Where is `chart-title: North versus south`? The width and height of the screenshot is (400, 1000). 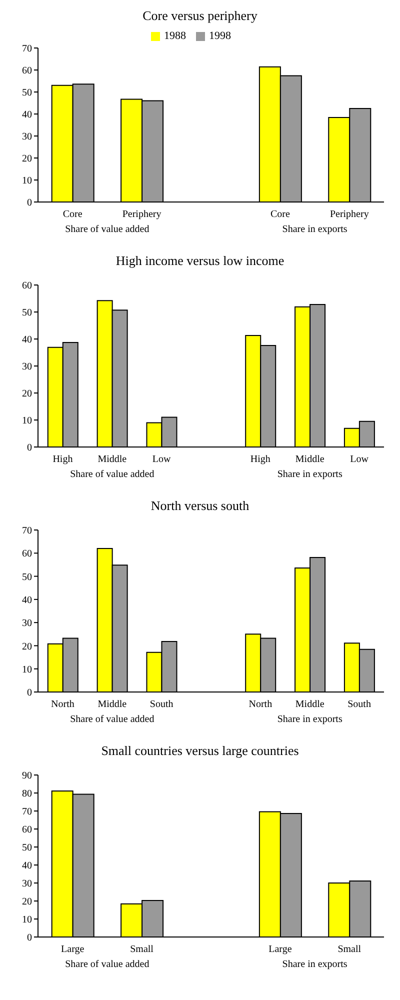
chart-title: North versus south is located at coordinates (200, 506).